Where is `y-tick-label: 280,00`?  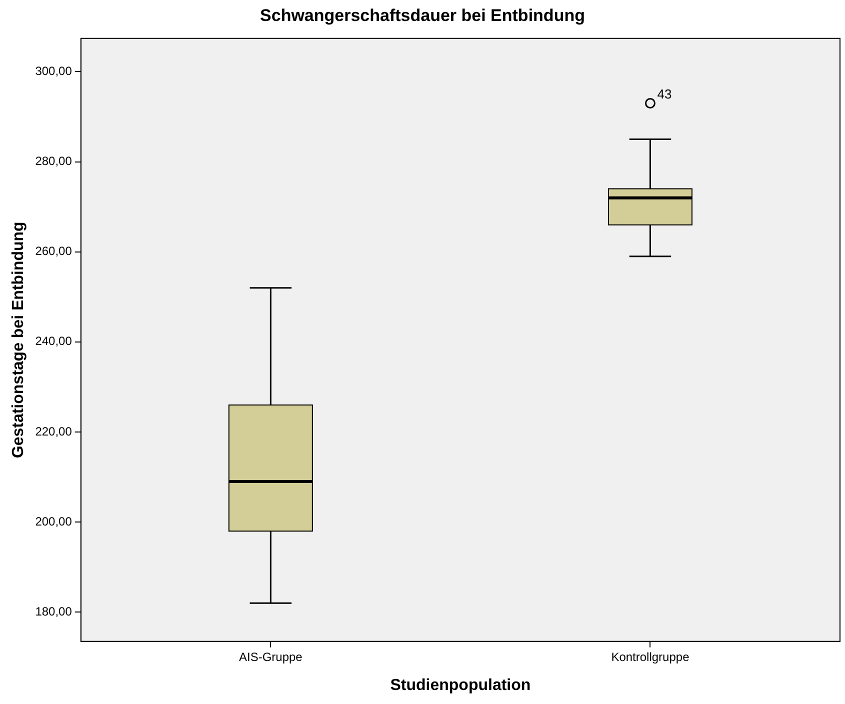
y-tick-label: 280,00 is located at coordinates (53, 161).